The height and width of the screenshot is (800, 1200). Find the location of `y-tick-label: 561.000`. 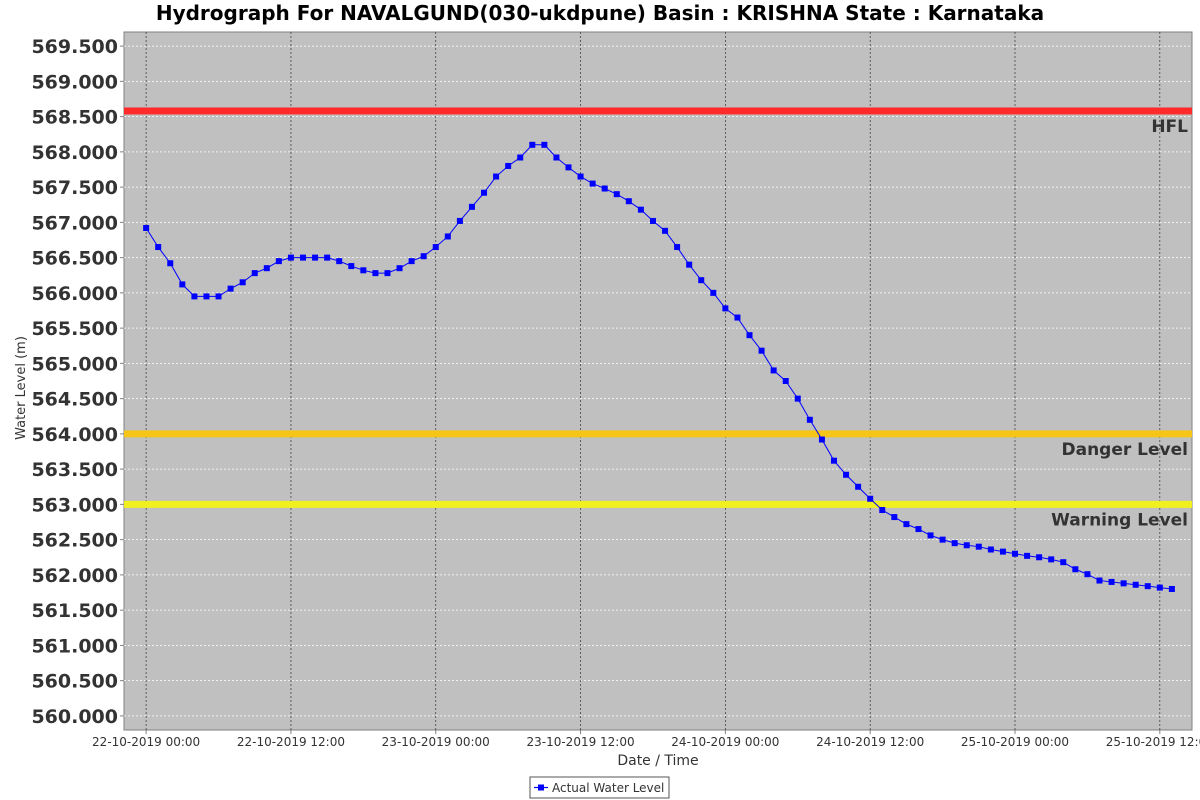

y-tick-label: 561.000 is located at coordinates (74, 646).